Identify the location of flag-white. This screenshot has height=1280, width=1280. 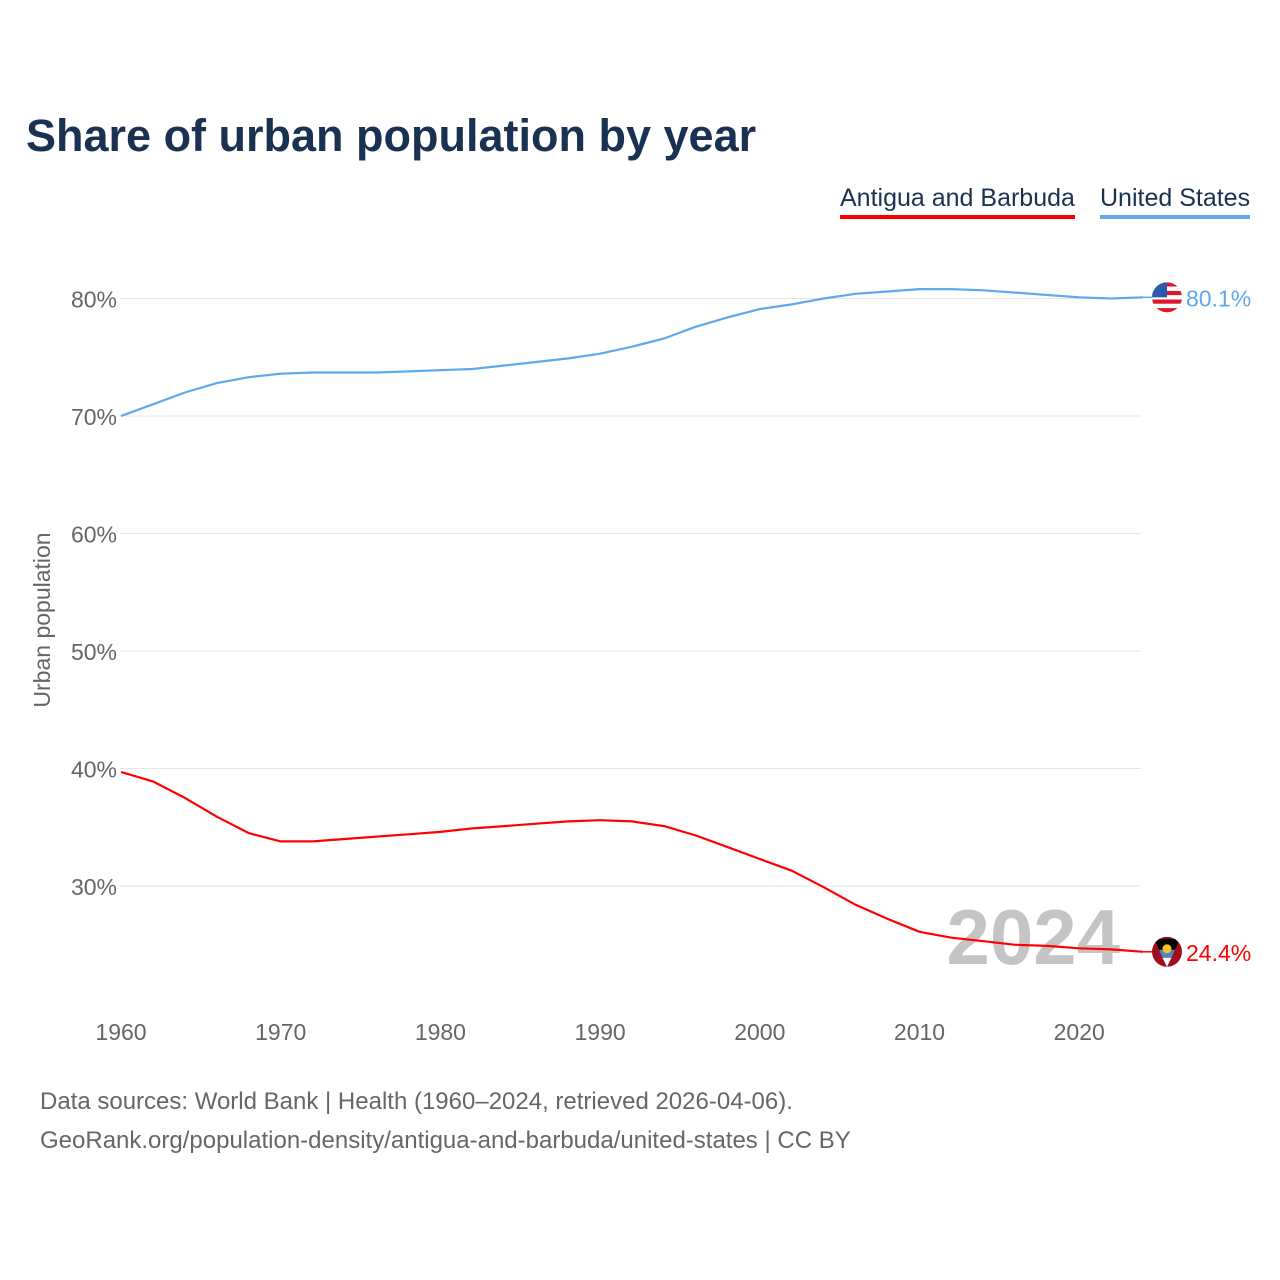
(1167, 962).